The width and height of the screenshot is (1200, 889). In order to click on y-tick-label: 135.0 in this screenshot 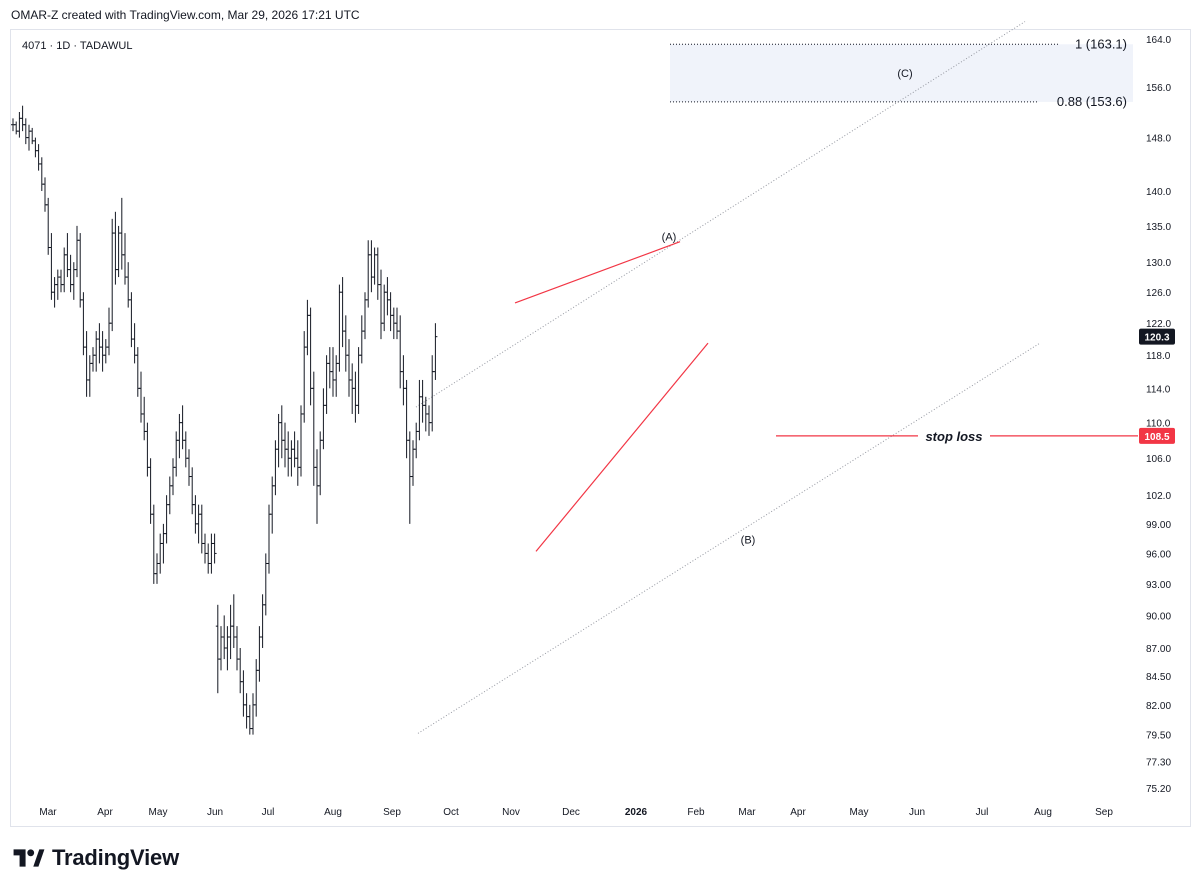, I will do `click(1158, 227)`.